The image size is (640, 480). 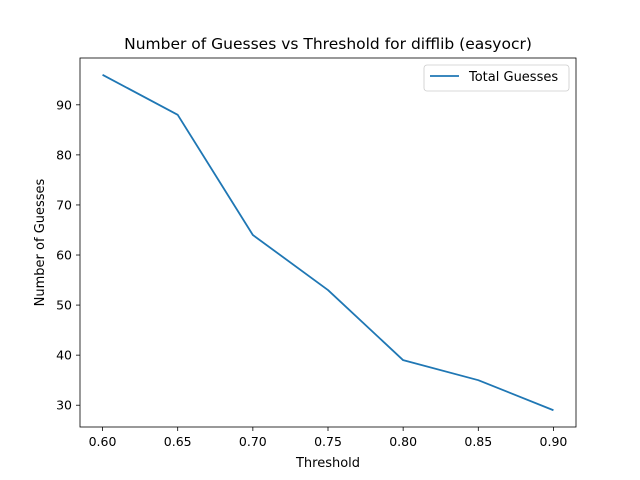 What do you see at coordinates (103, 441) in the screenshot?
I see `x-tick-label: 0.60` at bounding box center [103, 441].